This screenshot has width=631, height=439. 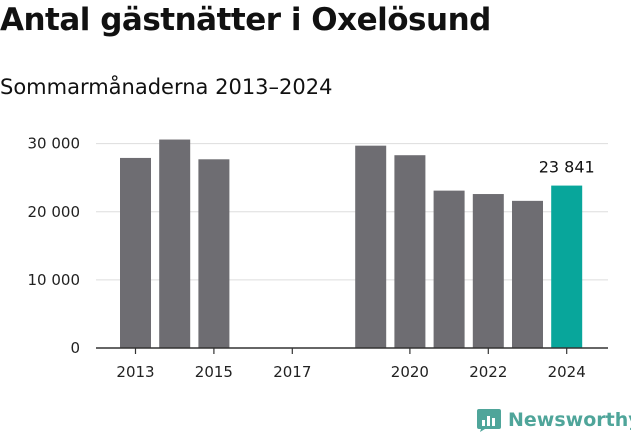 I want to click on y-tick-label: 30 000, so click(x=54, y=144).